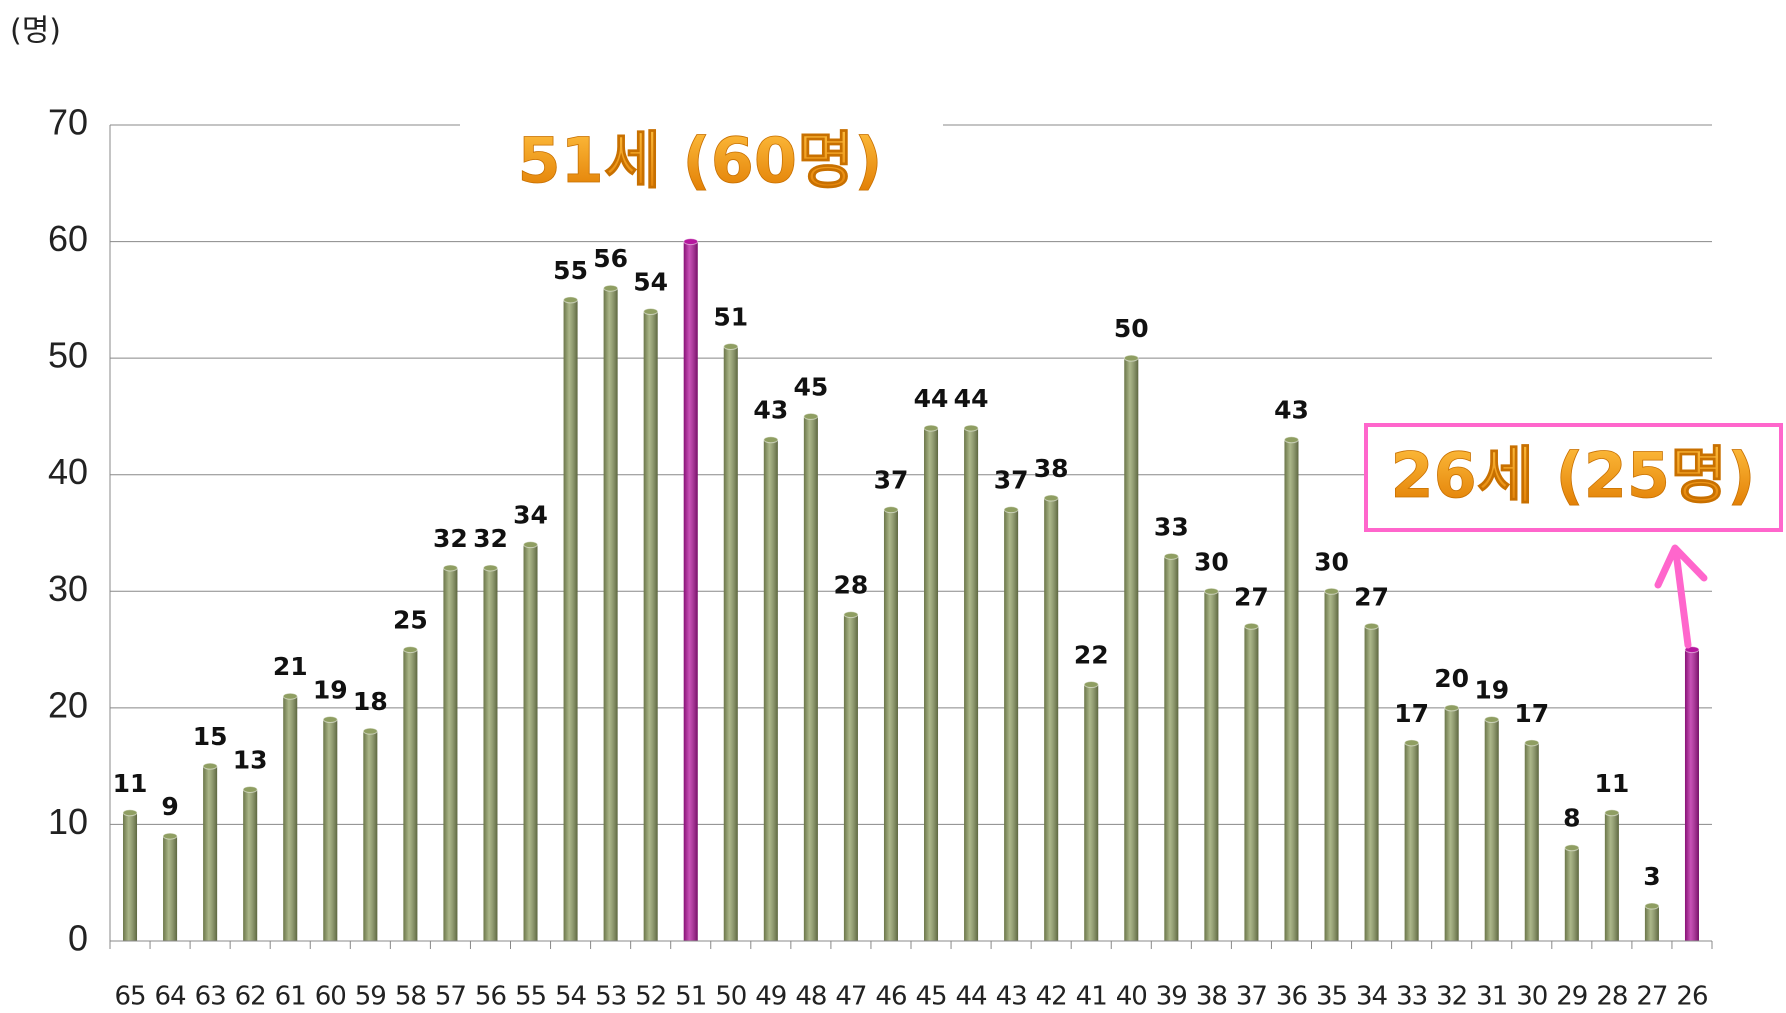 The height and width of the screenshot is (1013, 1786). What do you see at coordinates (610, 997) in the screenshot?
I see `x-tick-label: 53` at bounding box center [610, 997].